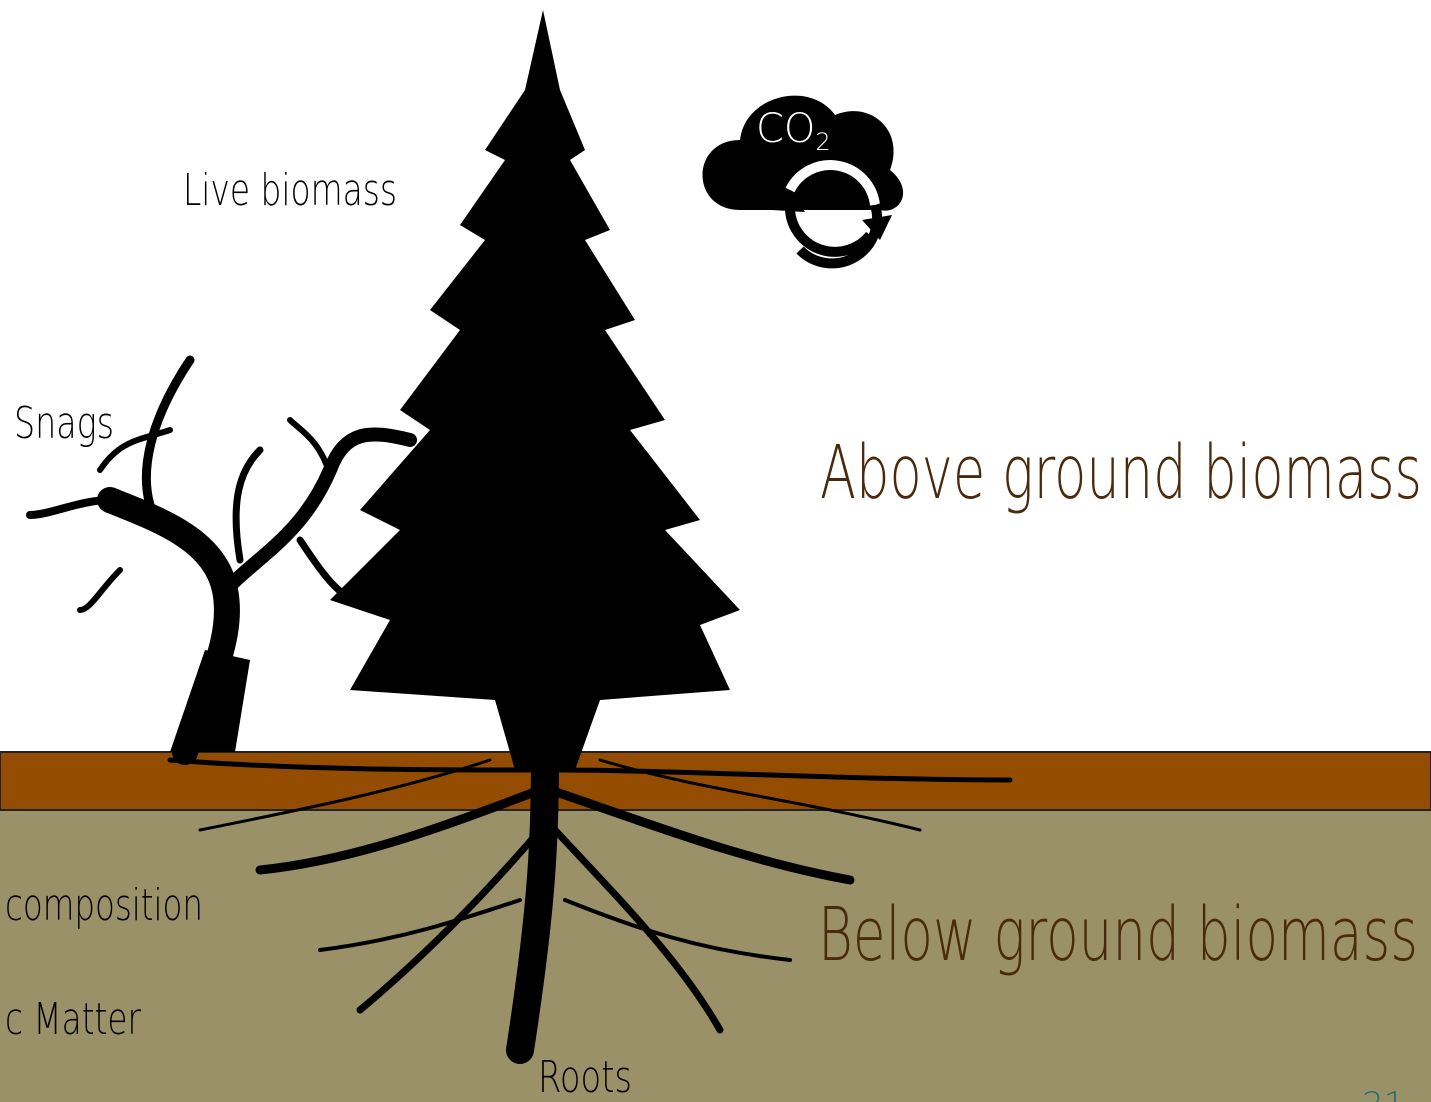 The width and height of the screenshot is (1431, 1102). What do you see at coordinates (64, 423) in the screenshot?
I see `label-snags: Snags` at bounding box center [64, 423].